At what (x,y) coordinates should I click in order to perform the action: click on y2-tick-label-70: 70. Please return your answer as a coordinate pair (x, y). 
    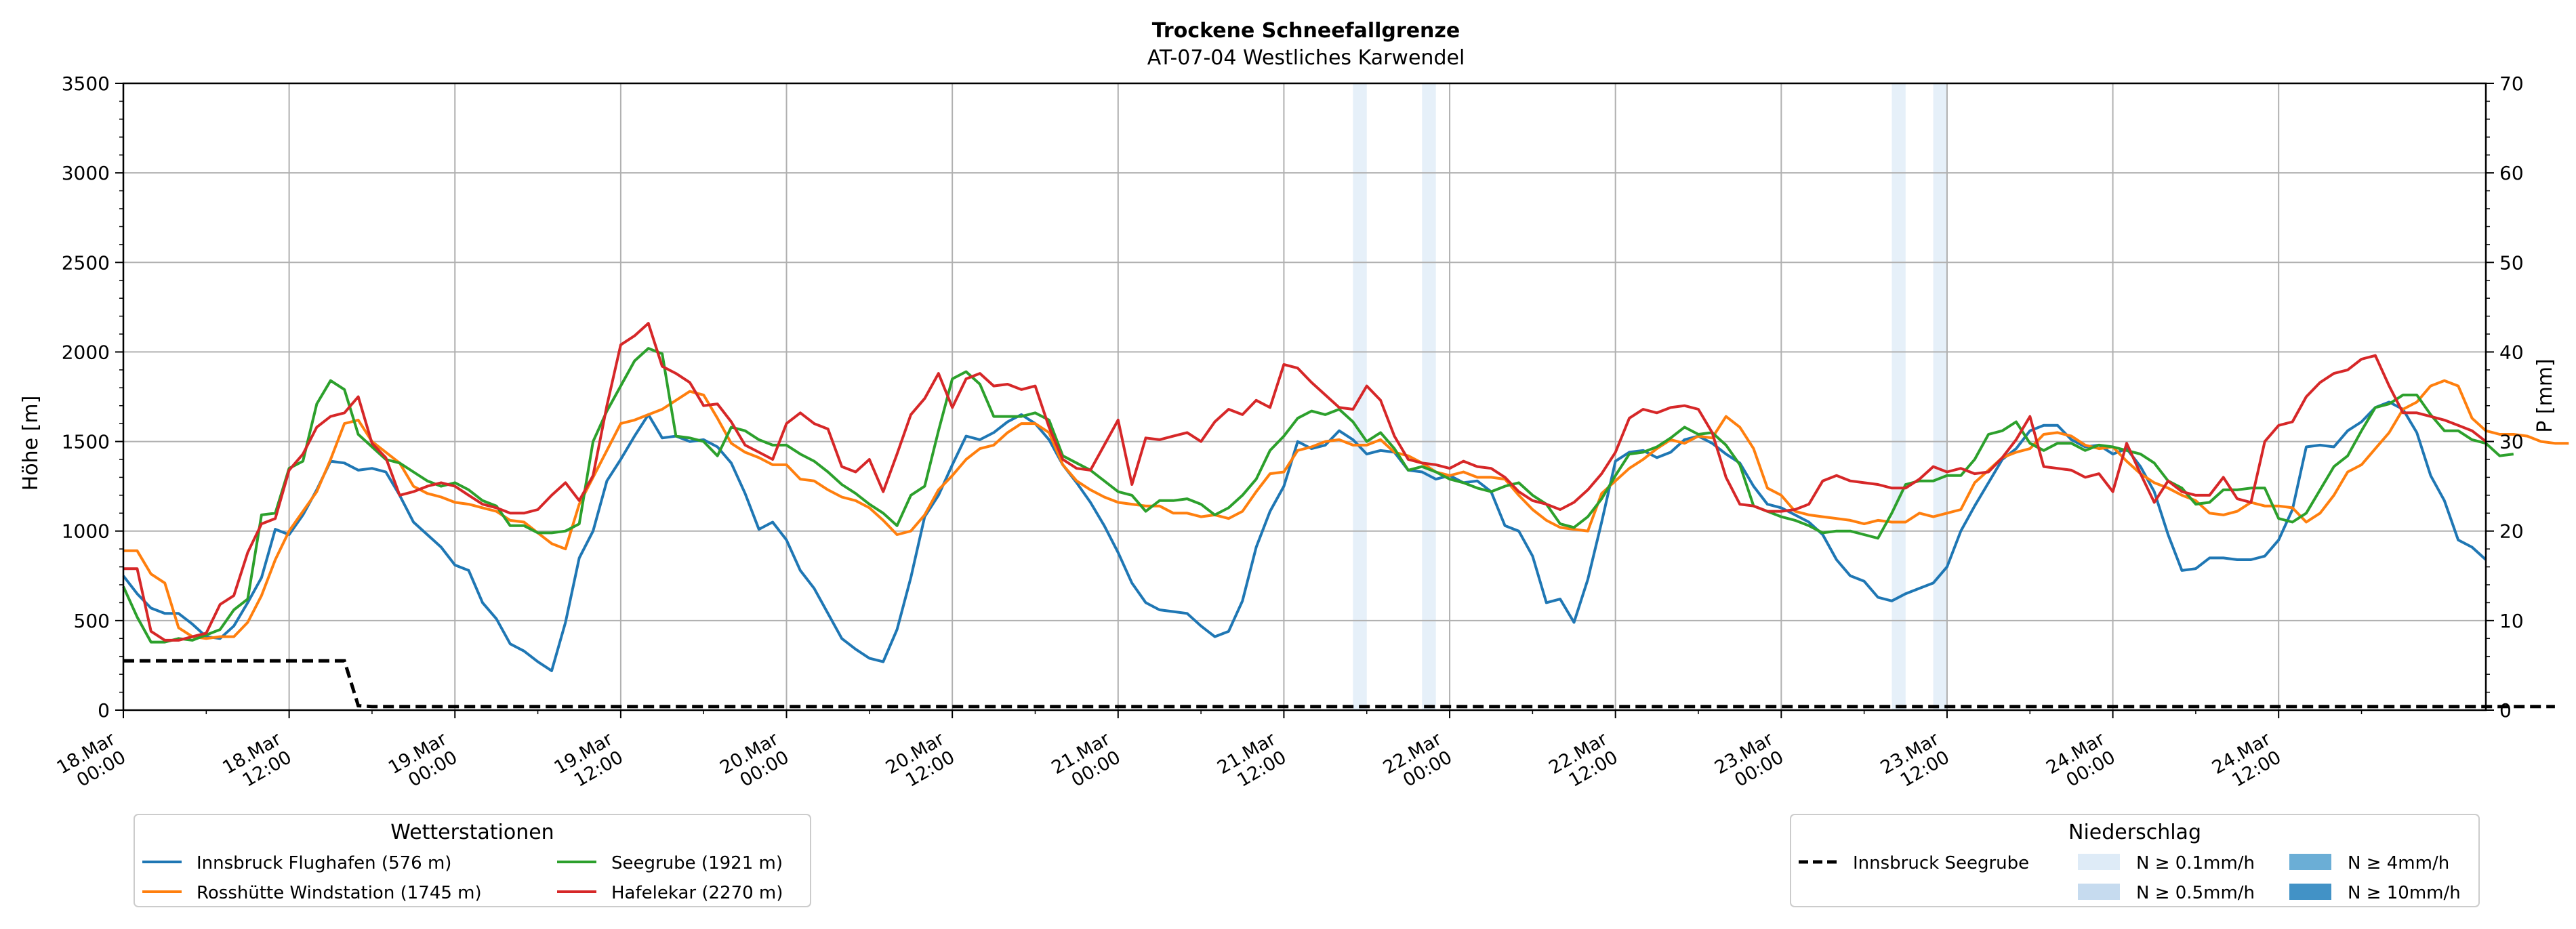
    Looking at the image, I should click on (2511, 84).